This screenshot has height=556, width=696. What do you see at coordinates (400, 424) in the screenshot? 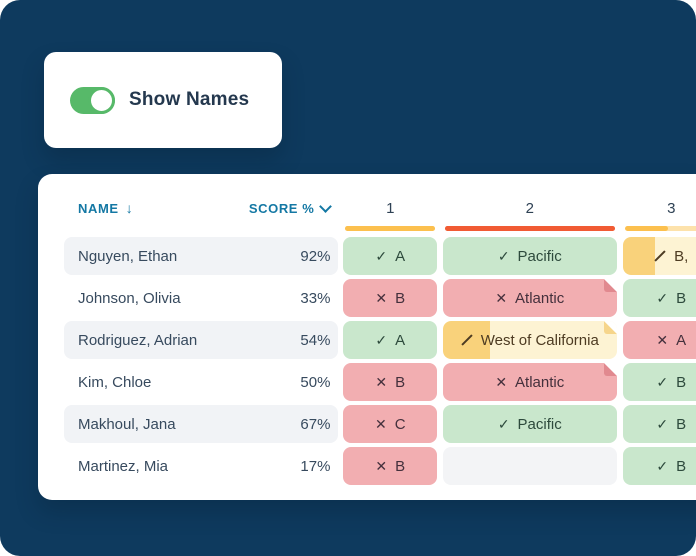
I see `answer-text: C` at bounding box center [400, 424].